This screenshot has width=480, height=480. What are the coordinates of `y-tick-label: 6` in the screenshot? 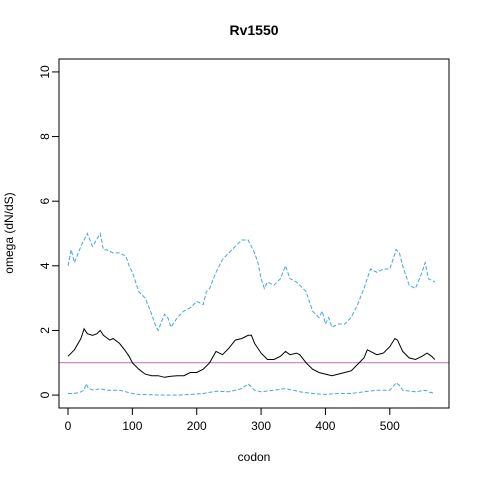 It's located at (45, 201).